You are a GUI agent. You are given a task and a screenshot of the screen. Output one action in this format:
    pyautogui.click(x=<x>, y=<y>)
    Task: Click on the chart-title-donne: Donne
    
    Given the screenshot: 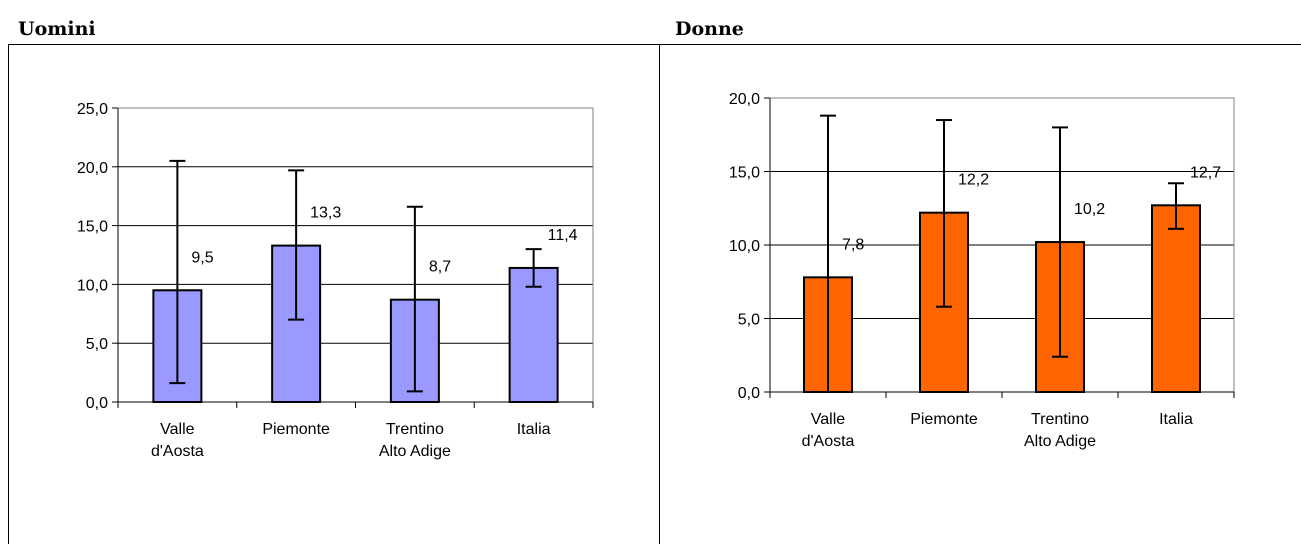 What is the action you would take?
    pyautogui.click(x=709, y=29)
    